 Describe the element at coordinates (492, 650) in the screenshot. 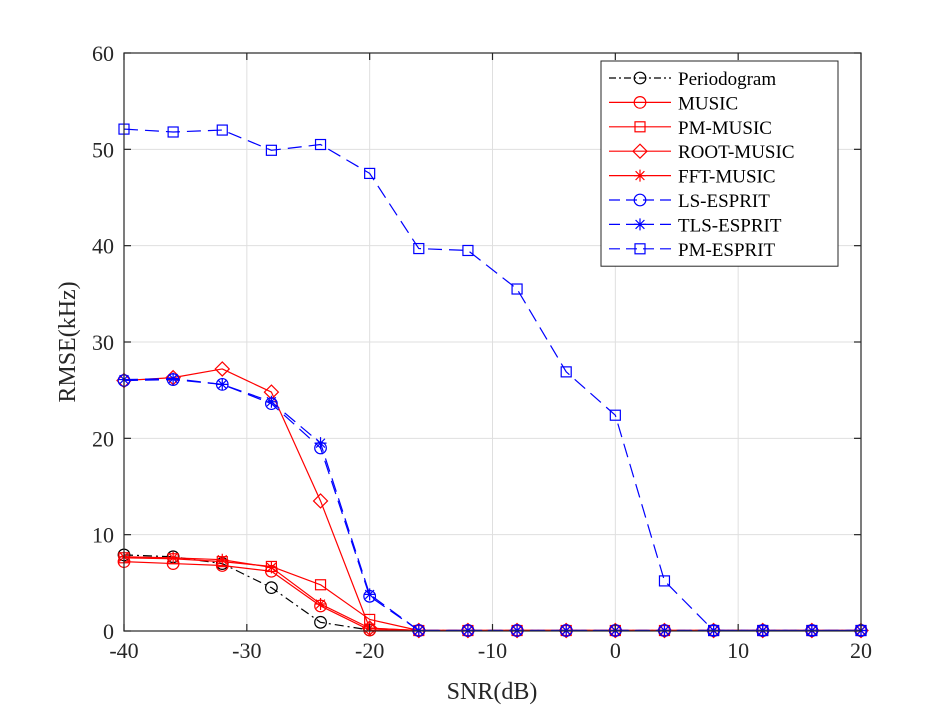

I see `x-tick-label: -10` at that location.